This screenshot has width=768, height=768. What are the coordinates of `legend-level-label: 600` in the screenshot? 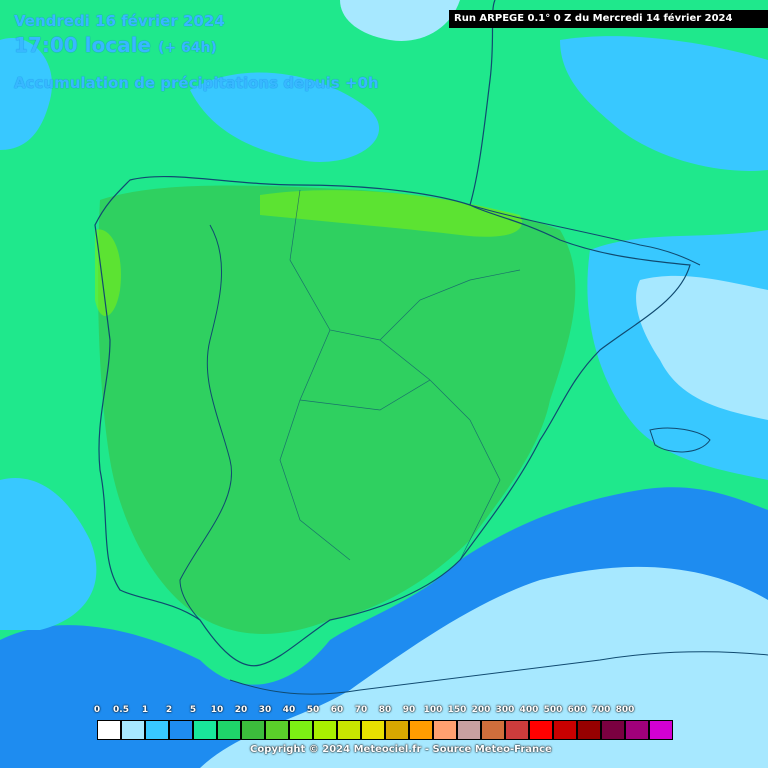 It's located at (577, 710).